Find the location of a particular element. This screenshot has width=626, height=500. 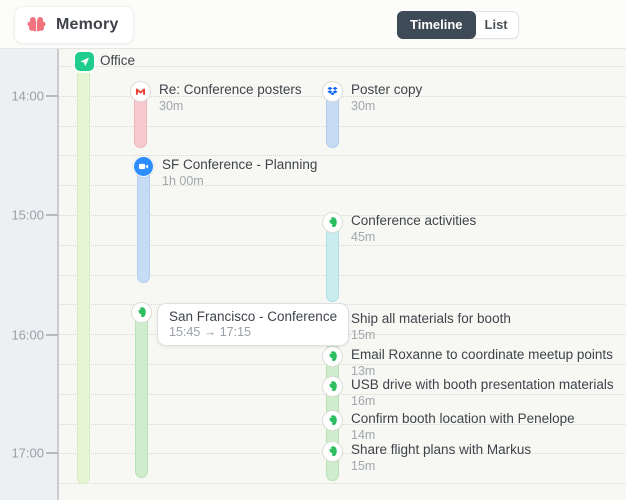

event-title: Confirm booth location with Penelope is located at coordinates (463, 418).